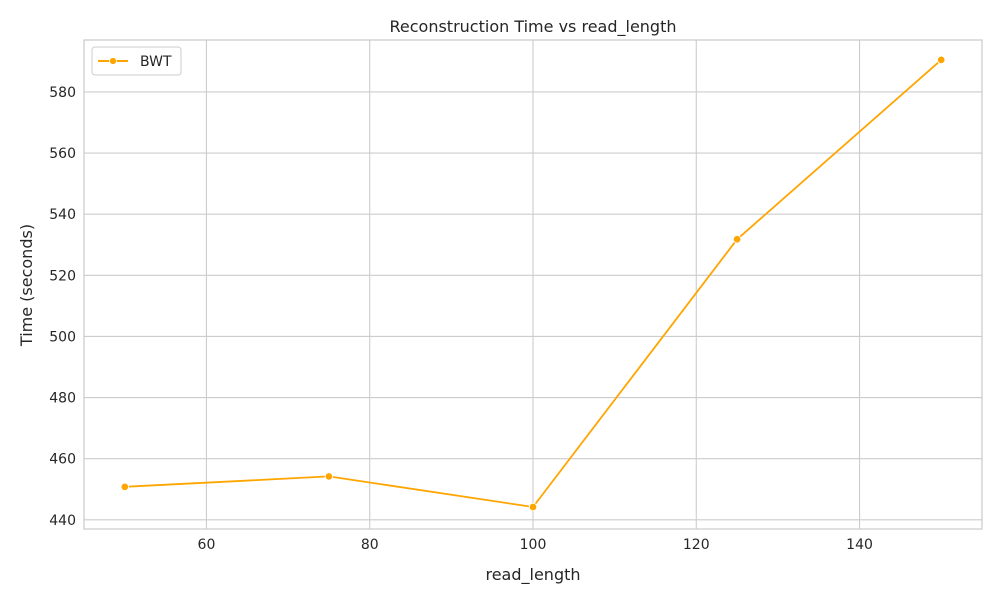 The height and width of the screenshot is (600, 1000). I want to click on x-tick-label: 140, so click(859, 545).